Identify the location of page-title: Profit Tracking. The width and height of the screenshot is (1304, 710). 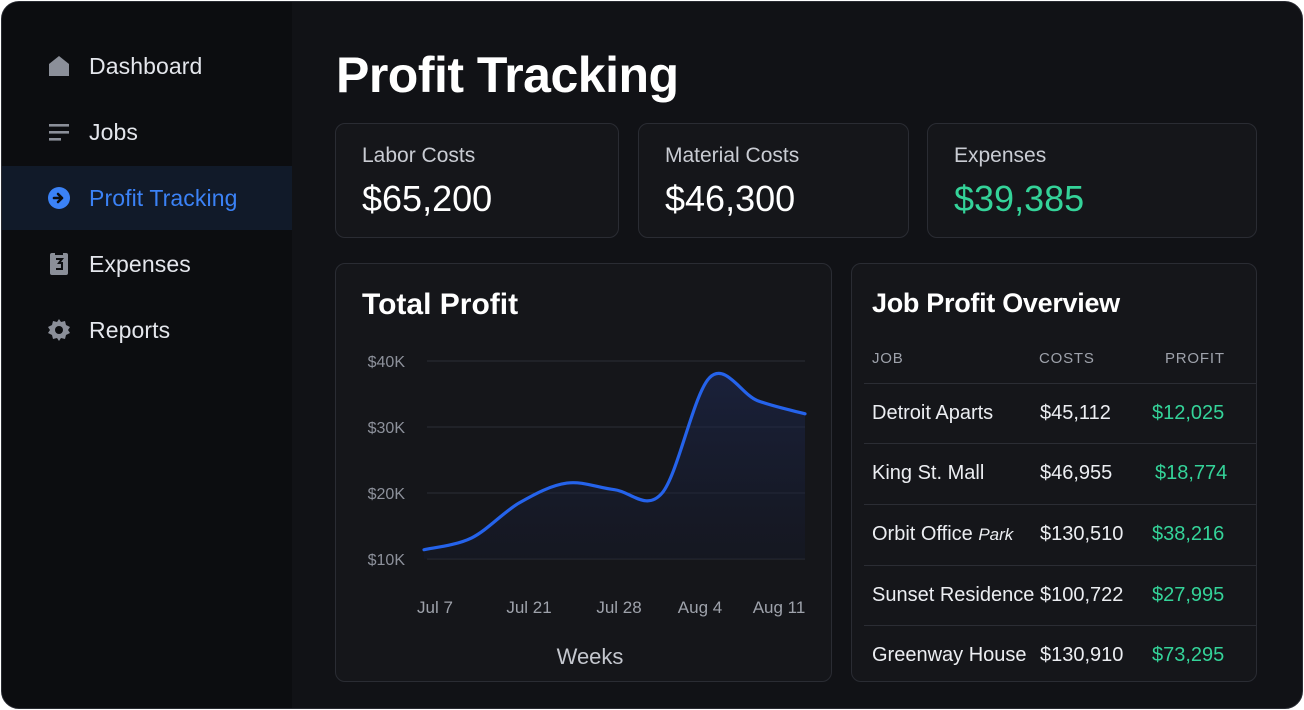
(507, 75).